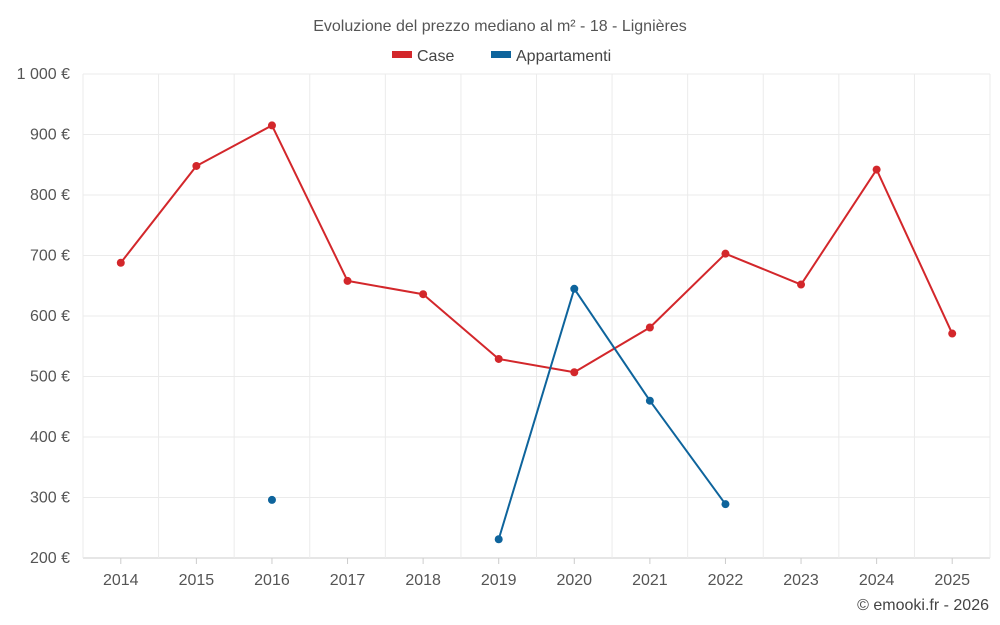  I want to click on data-point-case-2017, so click(347, 280).